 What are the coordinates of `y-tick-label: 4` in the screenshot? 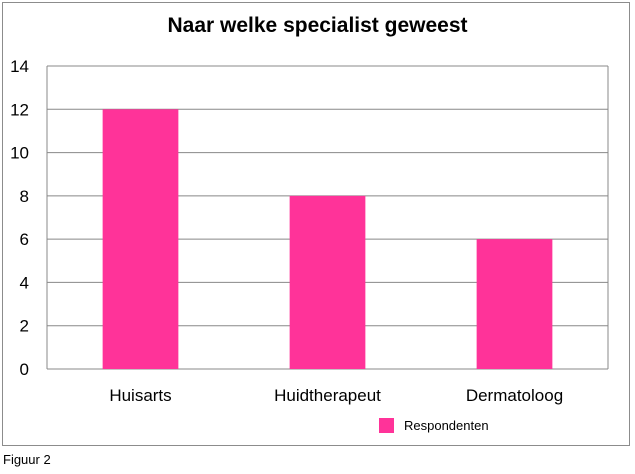 It's located at (24, 282).